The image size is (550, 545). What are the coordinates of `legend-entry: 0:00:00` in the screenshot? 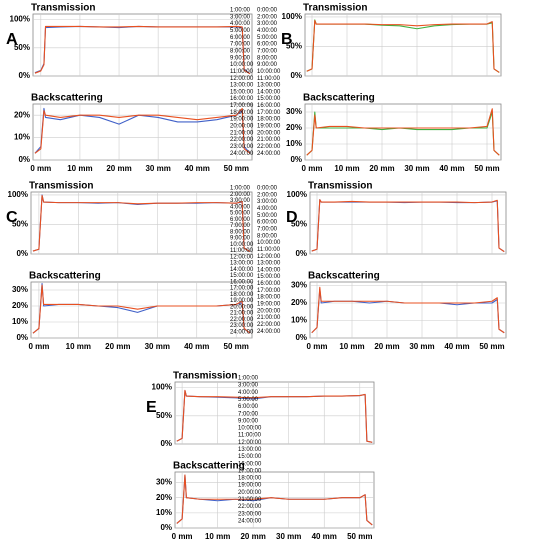 It's located at (267, 189).